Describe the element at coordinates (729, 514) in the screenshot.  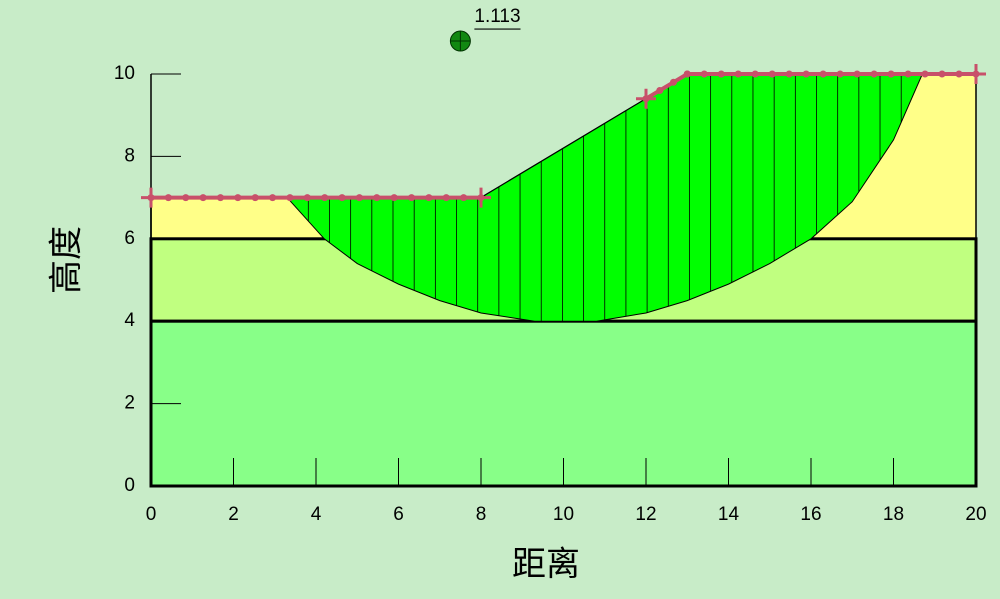
I see `x-tick-label: 14` at that location.